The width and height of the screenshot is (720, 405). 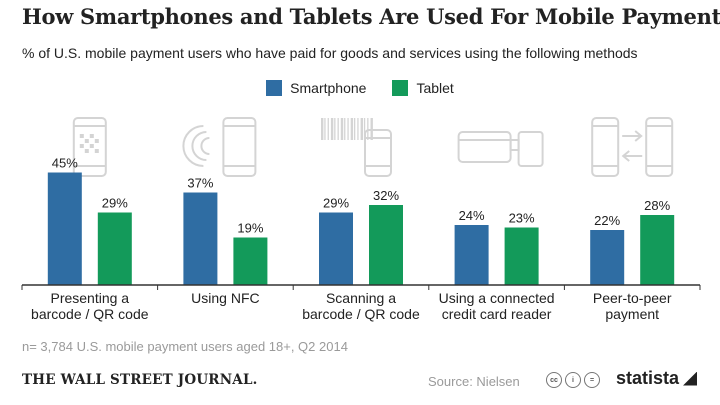 I want to click on data-label-tablet-4: 28%, so click(x=657, y=205).